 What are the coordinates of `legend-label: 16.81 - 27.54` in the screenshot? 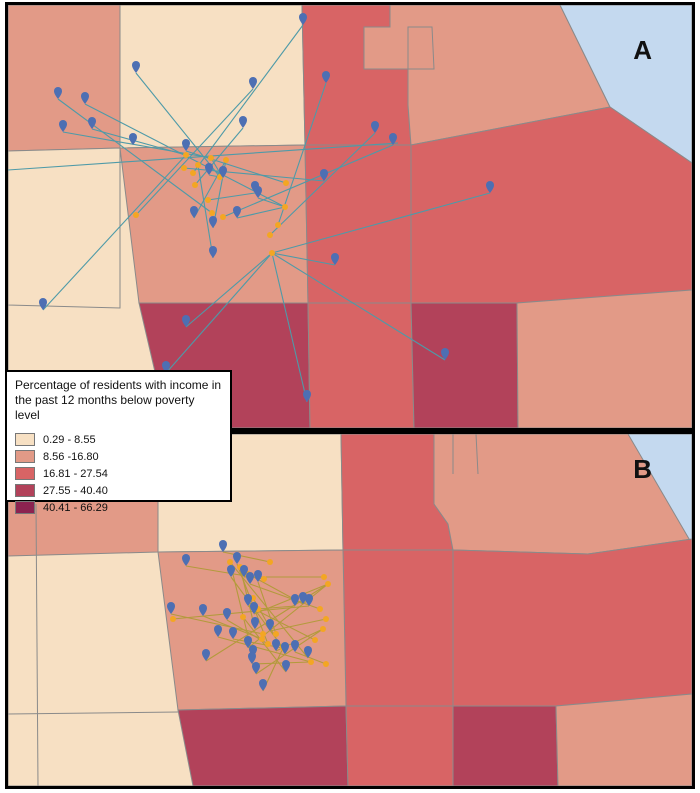 It's located at (75, 473).